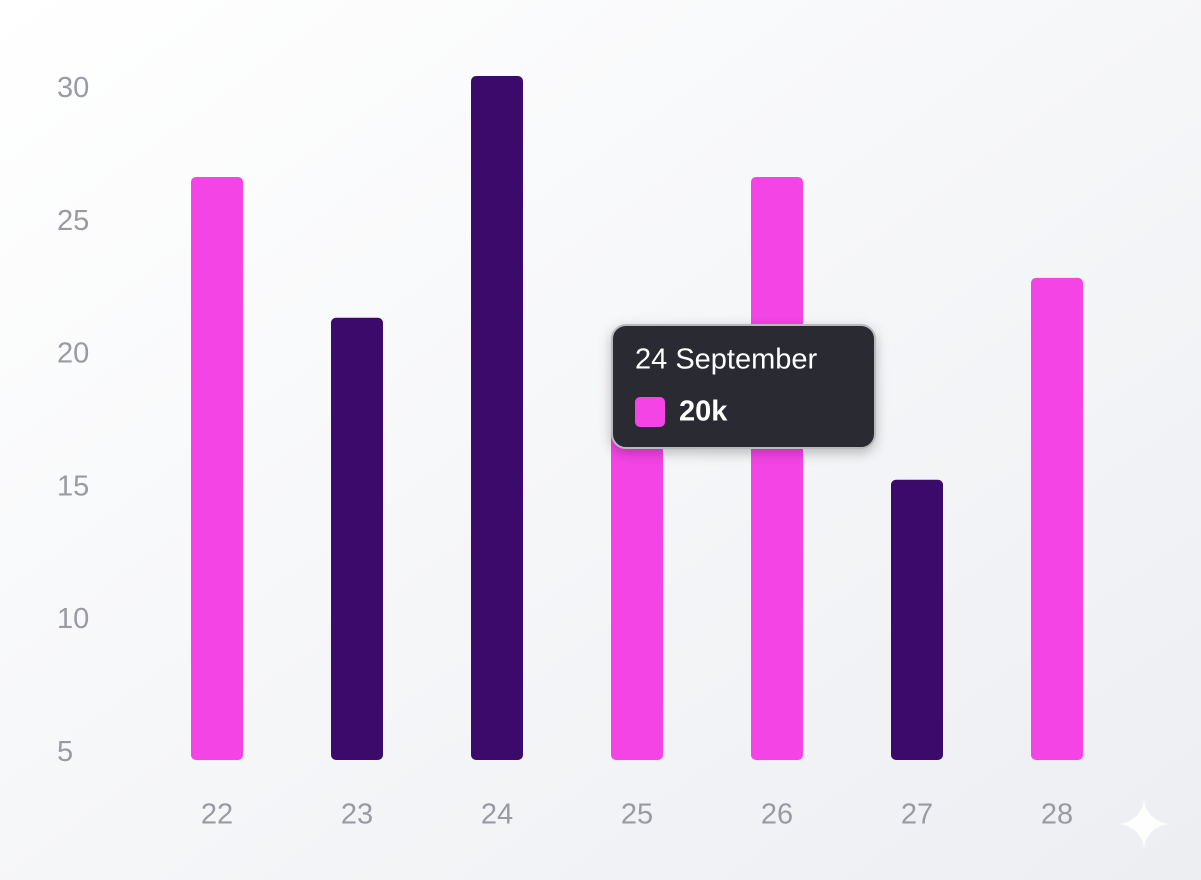  I want to click on x-tick-label: 22, so click(217, 815).